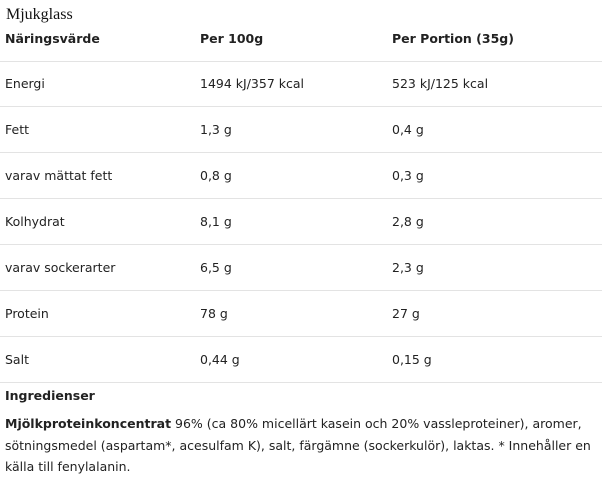 The width and height of the screenshot is (609, 483). What do you see at coordinates (453, 38) in the screenshot?
I see `header-cell: Per Portion (35g)` at bounding box center [453, 38].